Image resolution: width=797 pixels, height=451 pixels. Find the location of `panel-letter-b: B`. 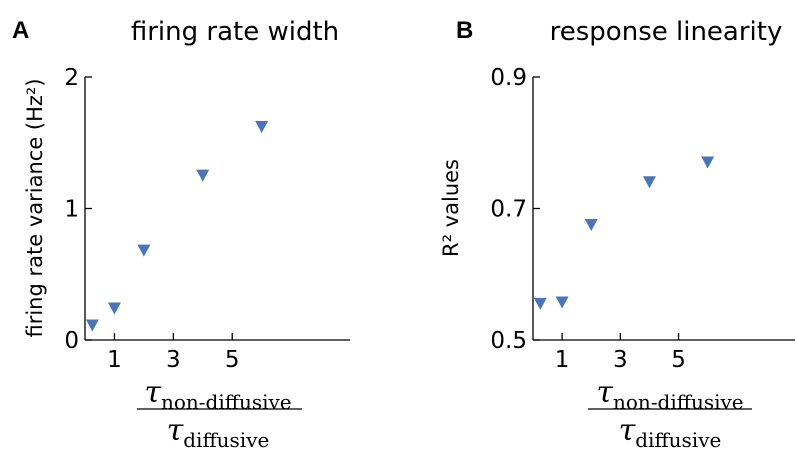

panel-letter-b: B is located at coordinates (464, 30).